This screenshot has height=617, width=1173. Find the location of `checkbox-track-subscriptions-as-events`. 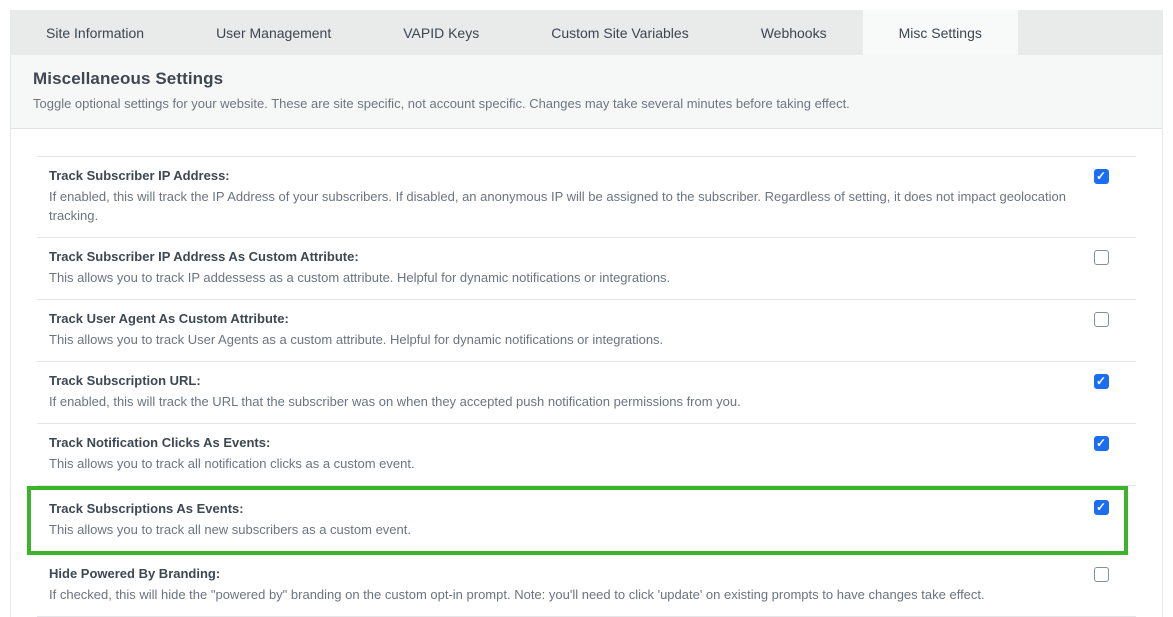

checkbox-track-subscriptions-as-events is located at coordinates (1101, 507).